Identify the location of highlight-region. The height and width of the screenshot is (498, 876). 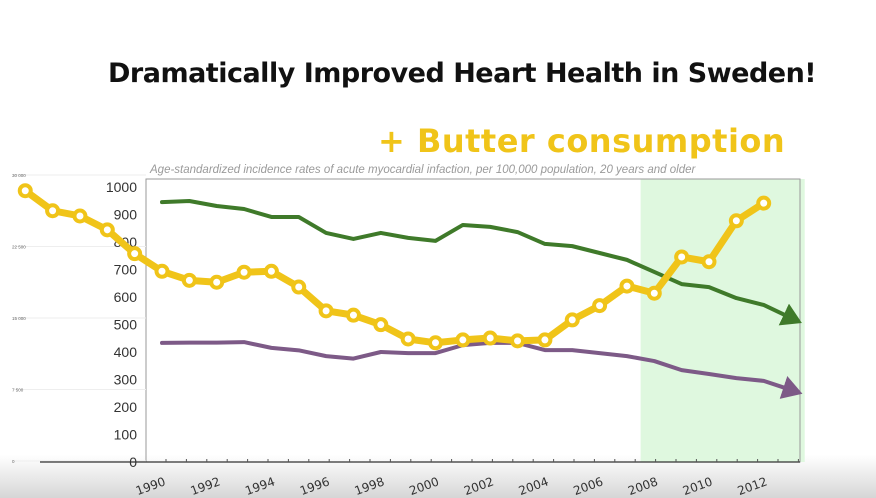
(722, 320).